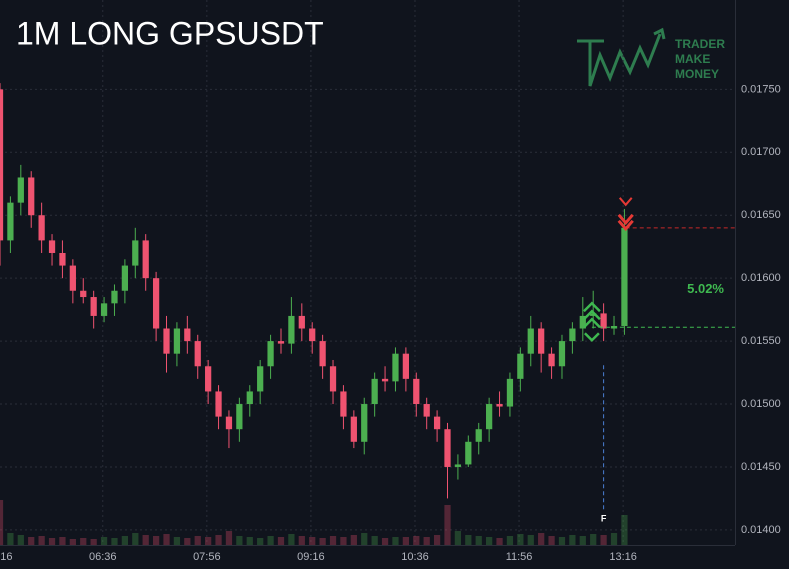 The height and width of the screenshot is (569, 789). What do you see at coordinates (697, 74) in the screenshot?
I see `brand-text: MONEY` at bounding box center [697, 74].